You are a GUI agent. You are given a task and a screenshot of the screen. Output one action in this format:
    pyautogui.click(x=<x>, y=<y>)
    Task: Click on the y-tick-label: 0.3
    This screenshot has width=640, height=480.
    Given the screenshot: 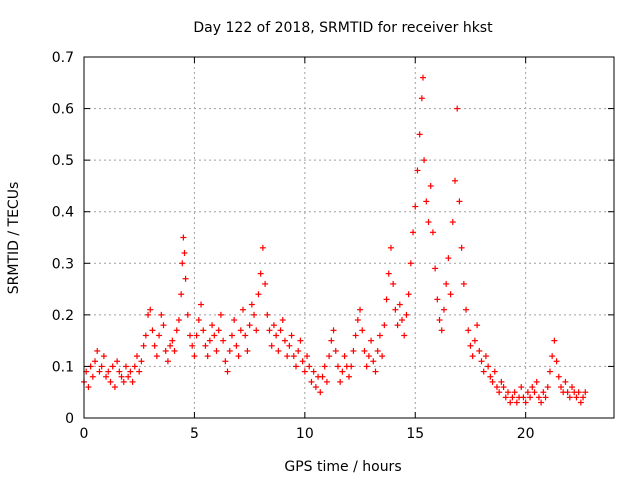 What is the action you would take?
    pyautogui.click(x=63, y=264)
    